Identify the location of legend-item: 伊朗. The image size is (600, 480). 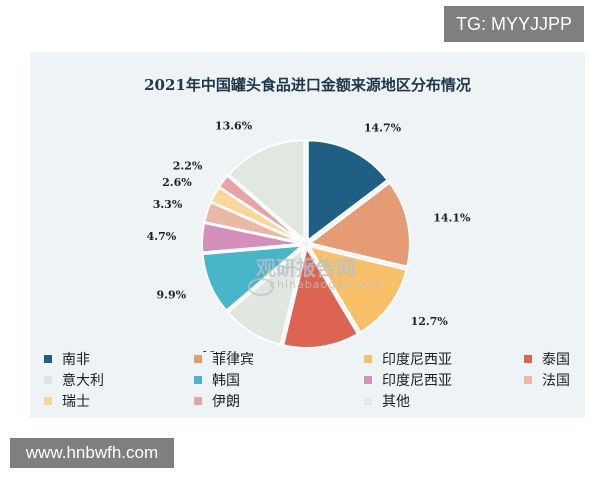
(279, 400).